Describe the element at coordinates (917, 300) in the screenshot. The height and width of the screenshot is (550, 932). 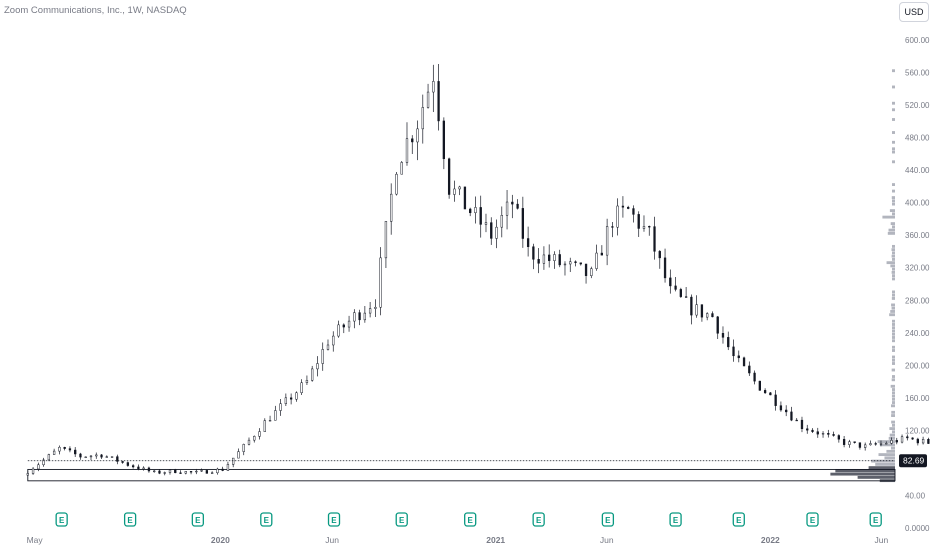
I see `price-tick-label: 280.00` at that location.